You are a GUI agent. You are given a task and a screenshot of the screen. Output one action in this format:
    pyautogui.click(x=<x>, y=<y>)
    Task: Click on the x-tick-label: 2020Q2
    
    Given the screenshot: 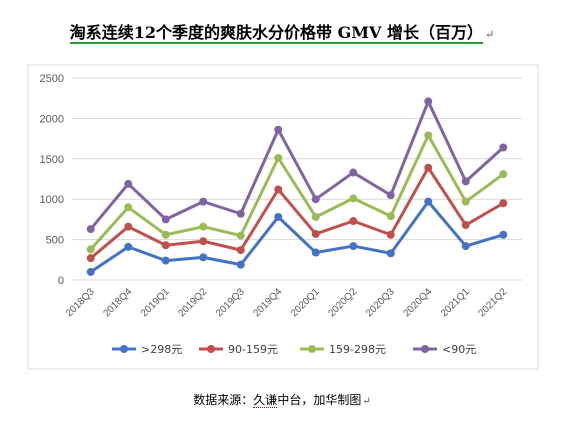 What is the action you would take?
    pyautogui.click(x=342, y=302)
    